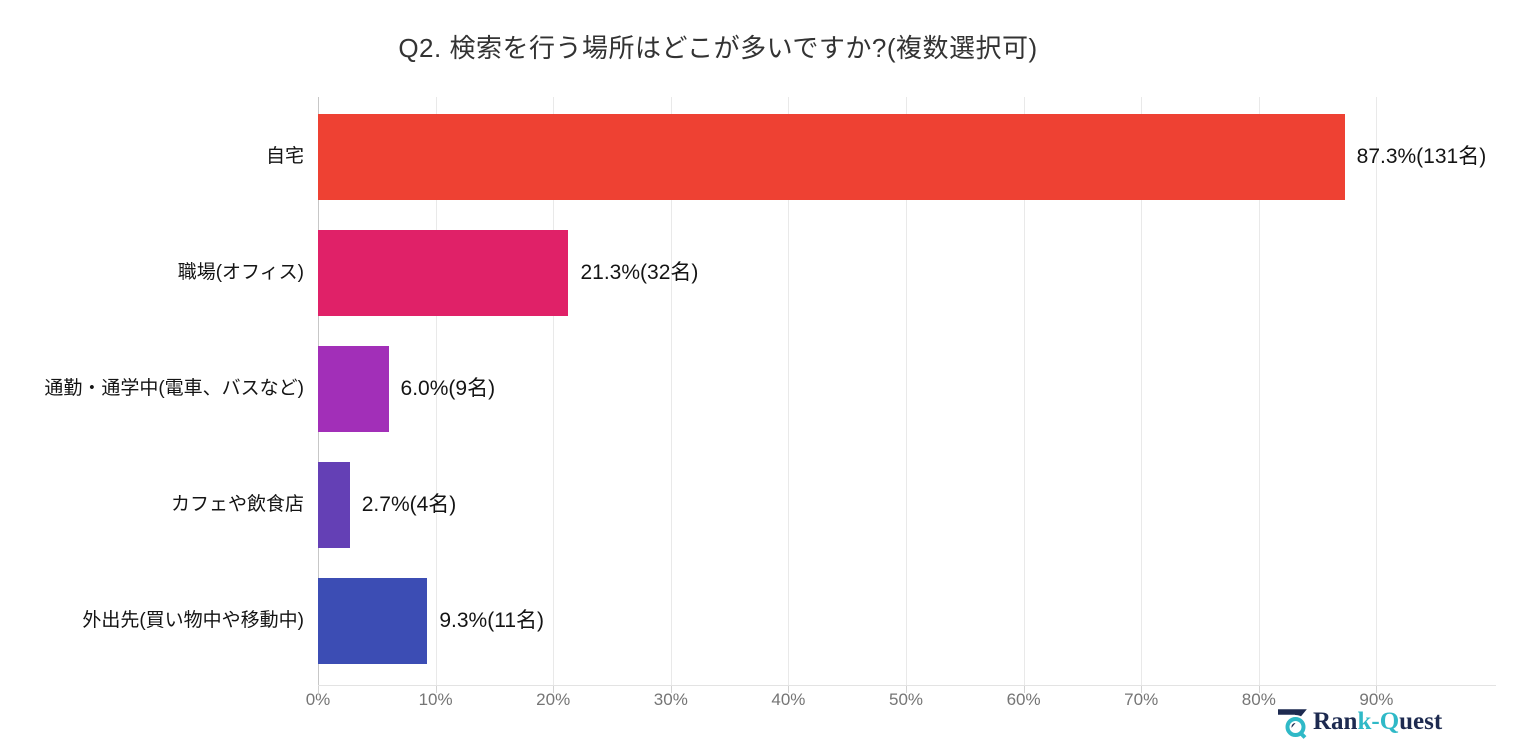 This screenshot has width=1536, height=745. I want to click on x-axis-line, so click(907, 685).